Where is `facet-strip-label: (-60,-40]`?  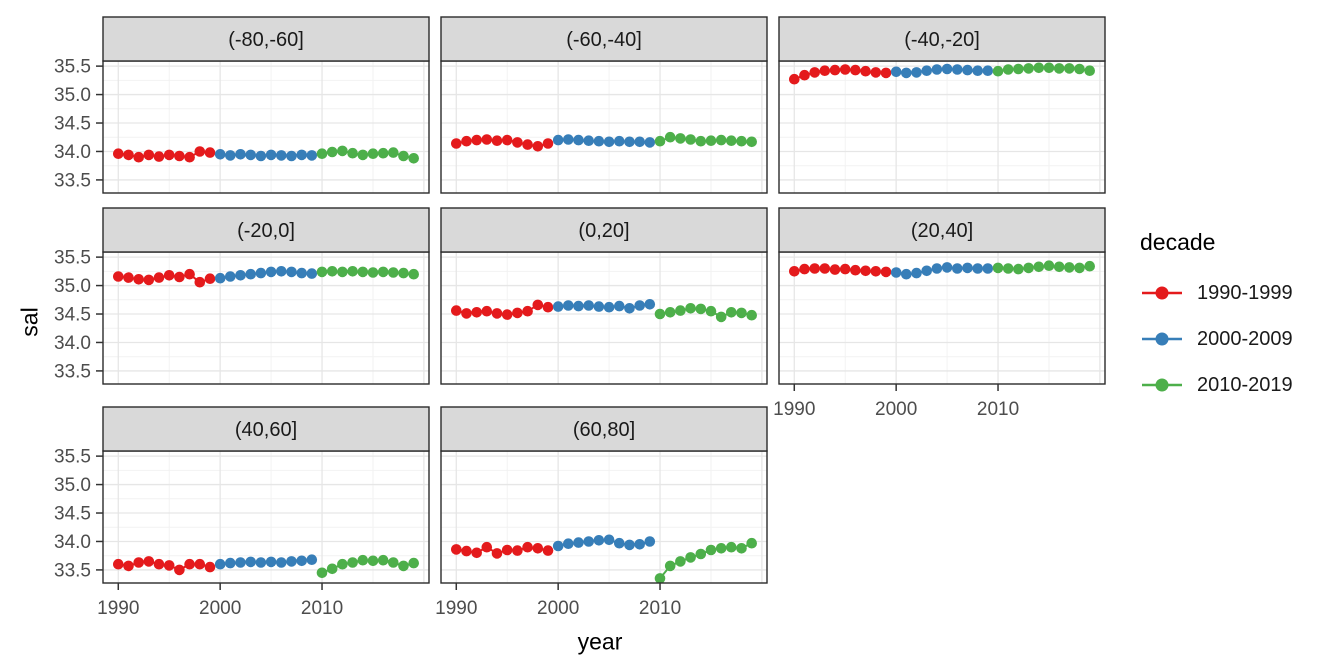 facet-strip-label: (-60,-40] is located at coordinates (604, 40).